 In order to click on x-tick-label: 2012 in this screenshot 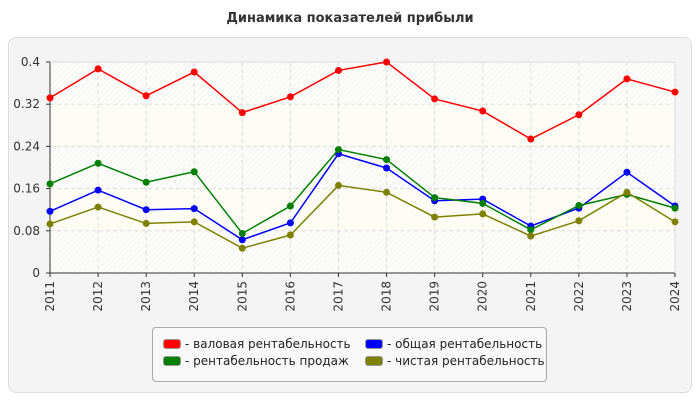, I will do `click(98, 296)`.